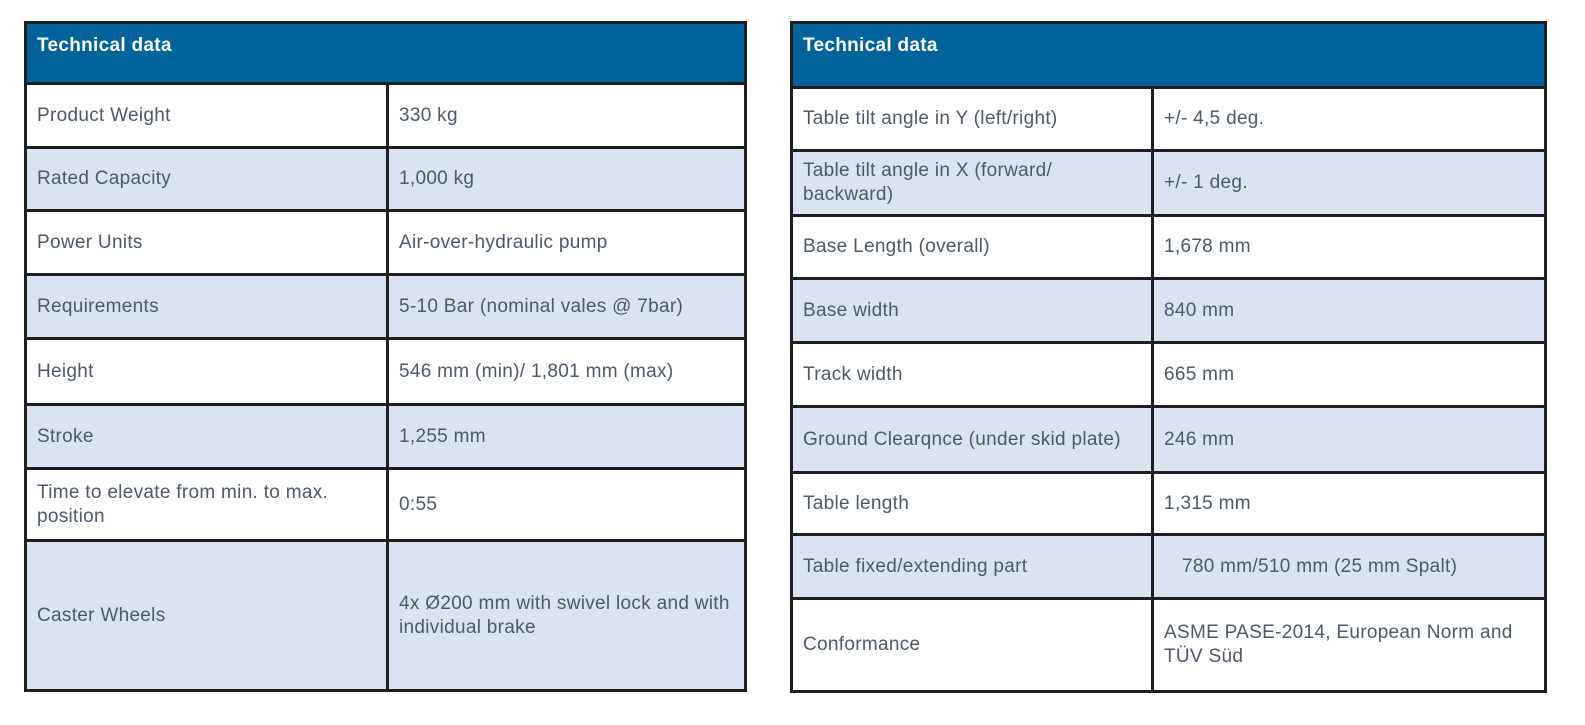  Describe the element at coordinates (206, 306) in the screenshot. I see `row-label: Requirements` at that location.